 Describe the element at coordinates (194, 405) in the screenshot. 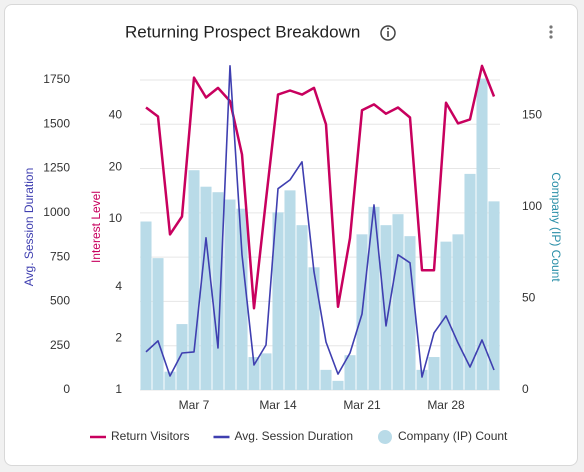

I see `x-tick-label: Mar 7` at that location.